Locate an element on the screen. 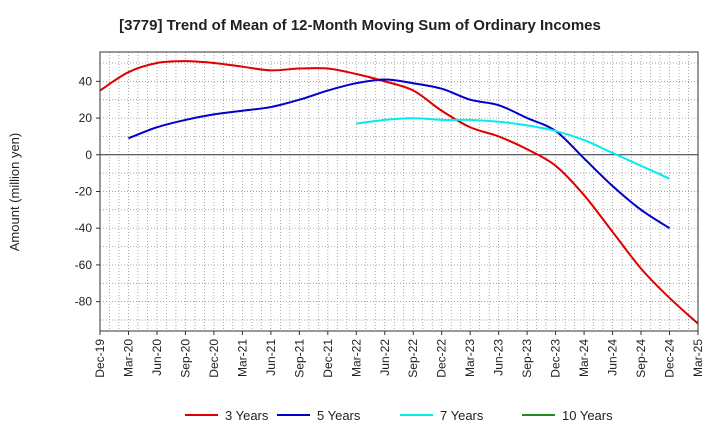 The image size is (720, 440). legend-label-5-years: 5 Years is located at coordinates (339, 415).